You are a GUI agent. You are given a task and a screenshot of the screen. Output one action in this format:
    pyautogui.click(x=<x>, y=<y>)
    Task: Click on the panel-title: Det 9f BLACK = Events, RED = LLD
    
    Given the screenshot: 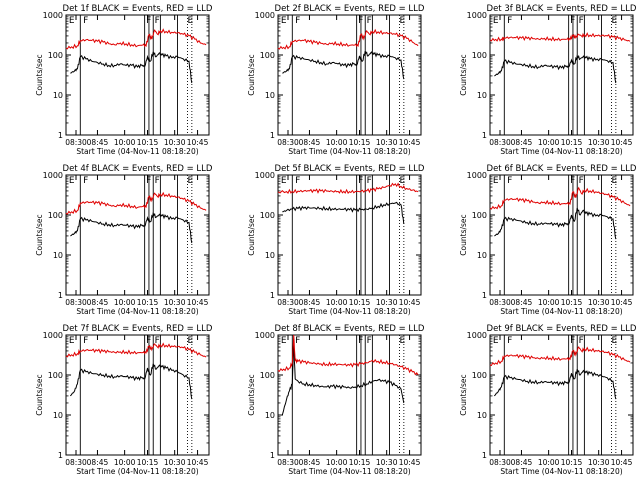 What is the action you would take?
    pyautogui.click(x=562, y=329)
    